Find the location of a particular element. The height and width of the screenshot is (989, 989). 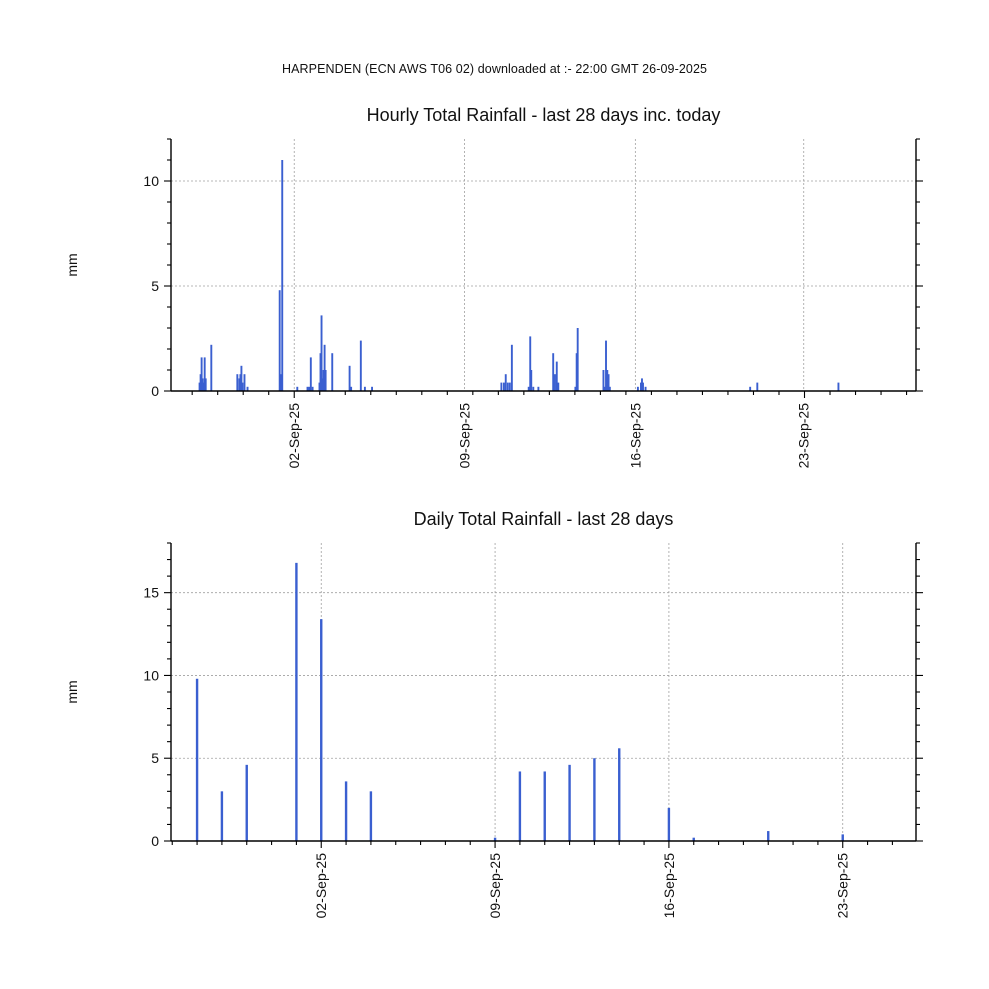

hourly-y-axis-label: mm is located at coordinates (72, 264).